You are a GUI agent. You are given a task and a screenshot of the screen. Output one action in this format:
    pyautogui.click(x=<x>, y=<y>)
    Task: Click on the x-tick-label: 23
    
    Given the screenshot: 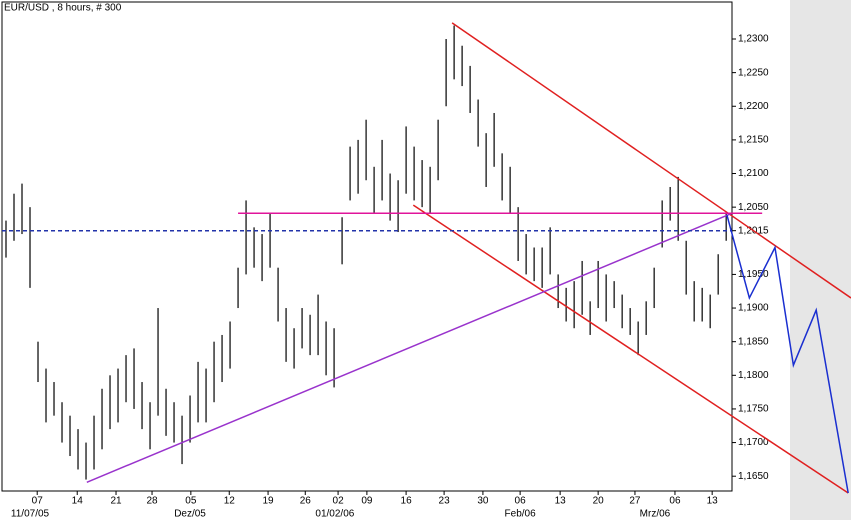 What is the action you would take?
    pyautogui.click(x=445, y=501)
    